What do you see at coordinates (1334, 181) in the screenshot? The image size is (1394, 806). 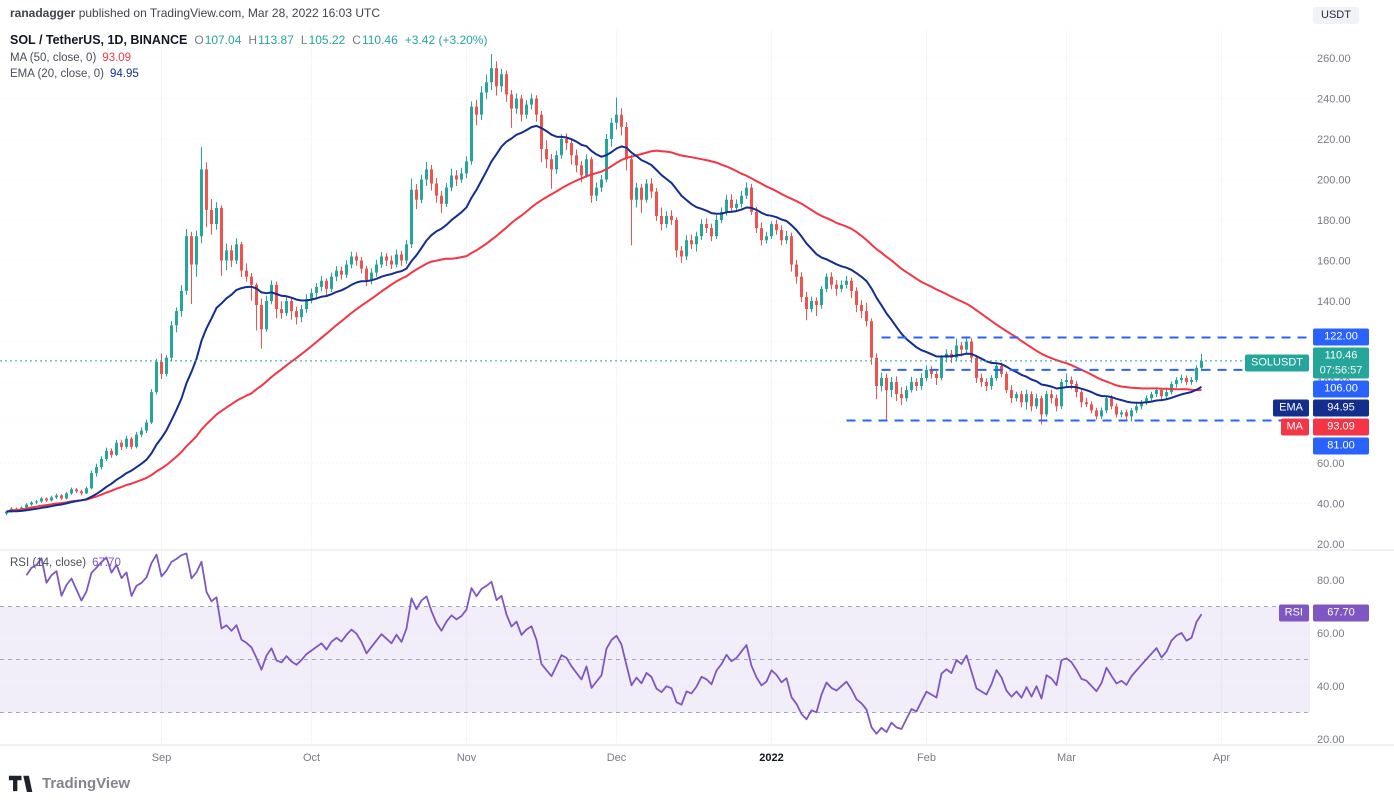 I see `axis-tick-label: 200.00` at bounding box center [1334, 181].